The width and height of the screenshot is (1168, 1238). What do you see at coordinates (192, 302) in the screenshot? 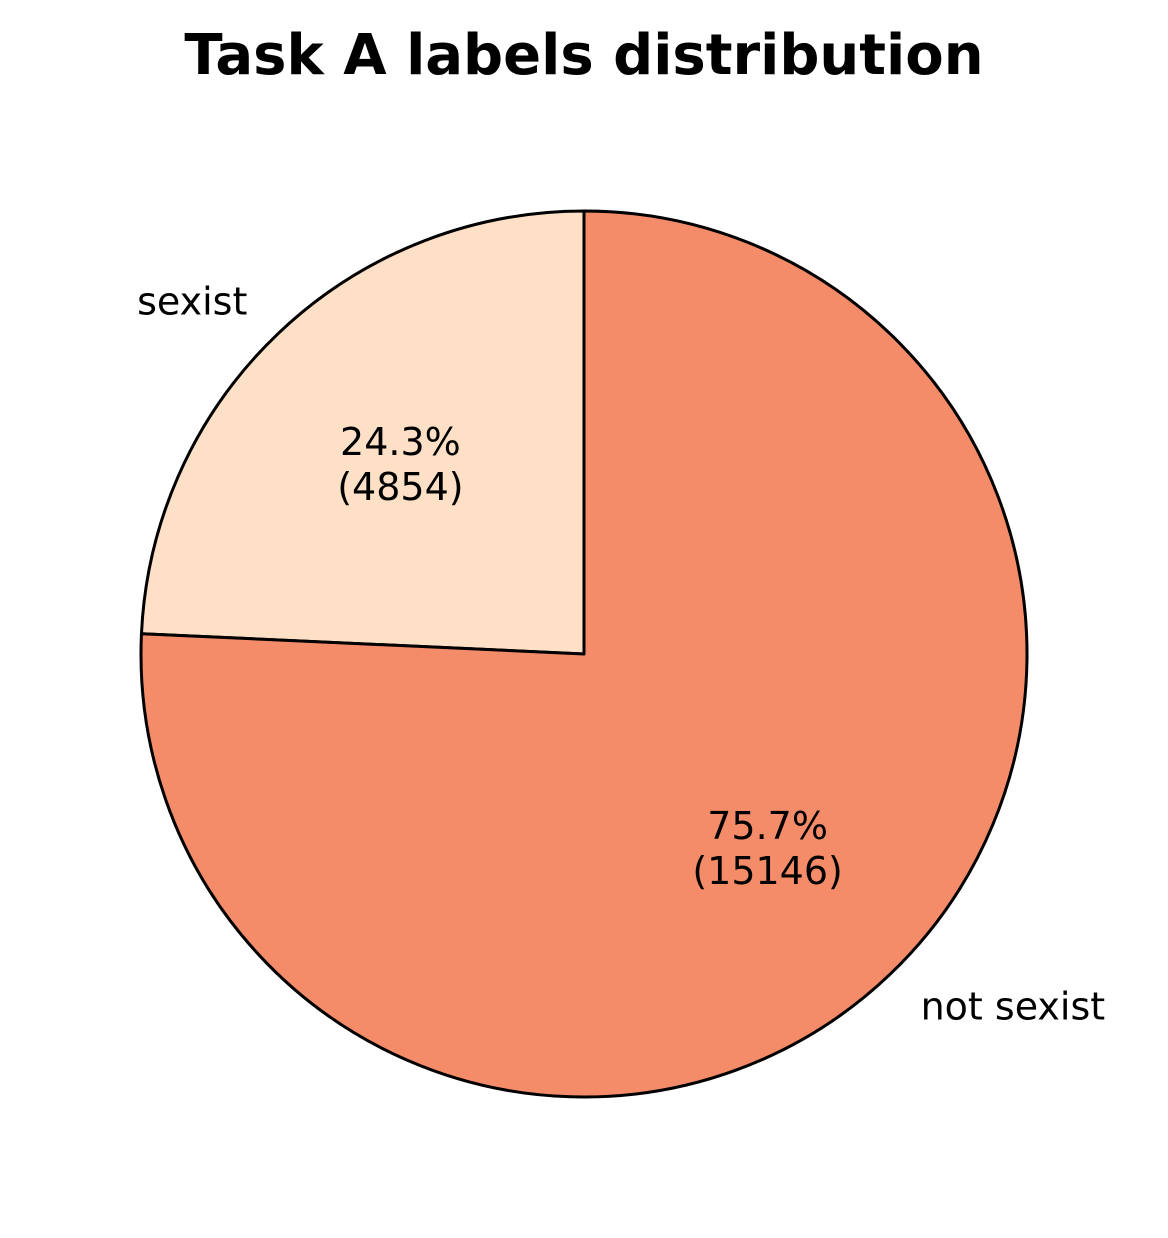
I see `slice-label-sexist: sexist` at bounding box center [192, 302].